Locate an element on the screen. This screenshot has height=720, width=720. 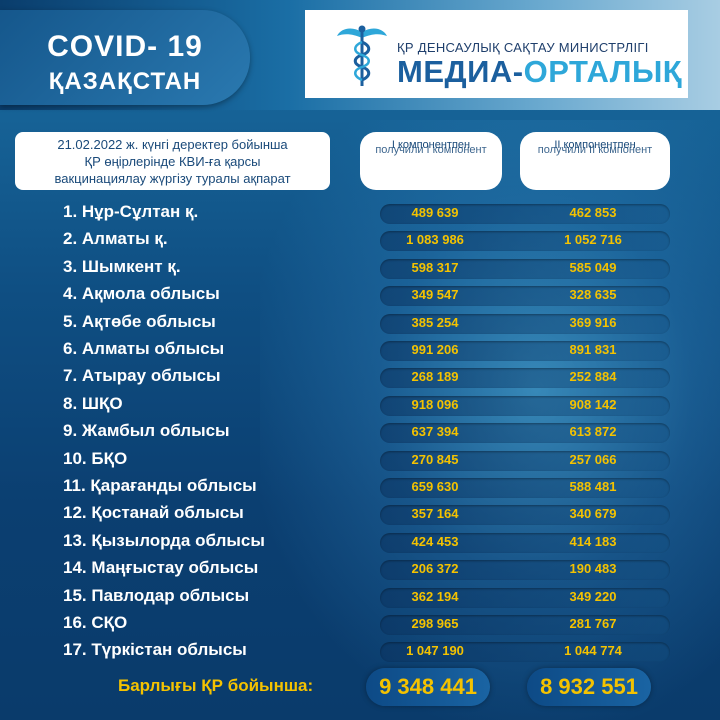
second-component-value: 891 831 is located at coordinates (593, 349).